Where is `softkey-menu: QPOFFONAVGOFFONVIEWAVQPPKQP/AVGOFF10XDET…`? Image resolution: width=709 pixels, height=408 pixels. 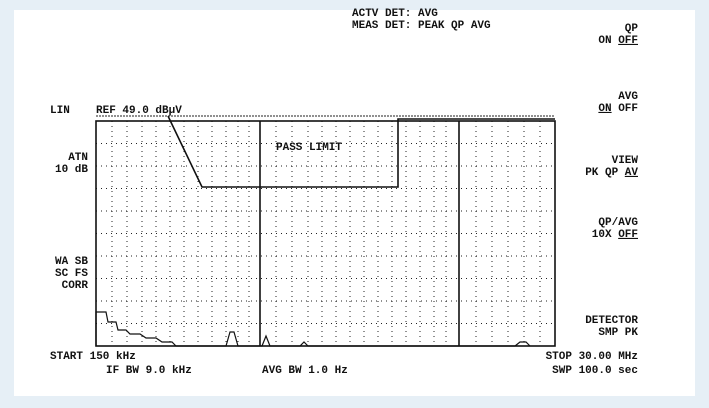 softkey-menu: QPOFFONAVGOFFONVIEWAVQPPKQP/AVGOFF10XDET… is located at coordinates (611, 181).